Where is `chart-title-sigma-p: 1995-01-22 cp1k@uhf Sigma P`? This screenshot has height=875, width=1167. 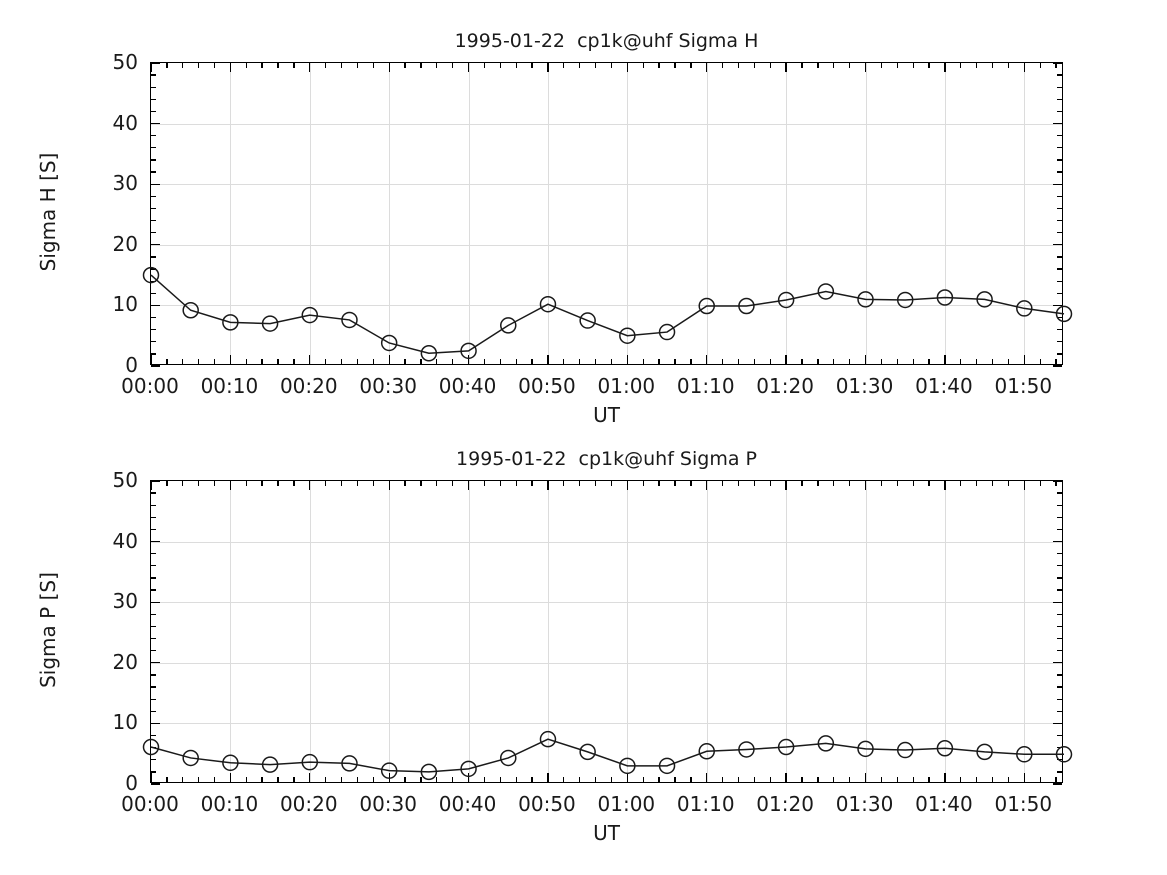
chart-title-sigma-p: 1995-01-22 cp1k@uhf Sigma P is located at coordinates (606, 459).